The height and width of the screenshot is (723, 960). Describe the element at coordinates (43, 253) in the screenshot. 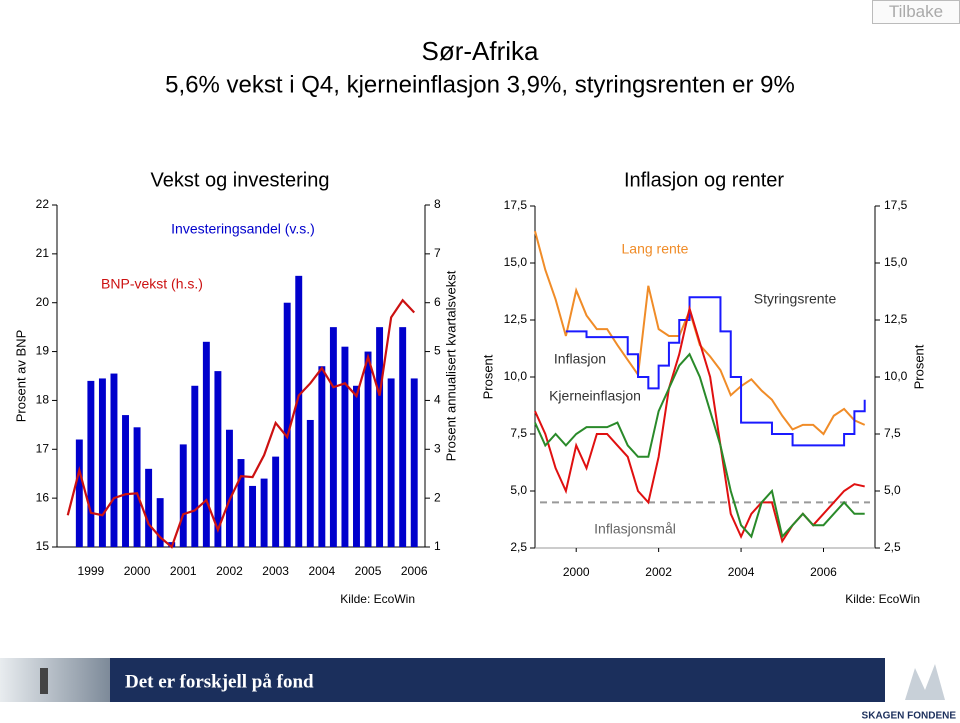

I see `y-tick-label: 21` at that location.